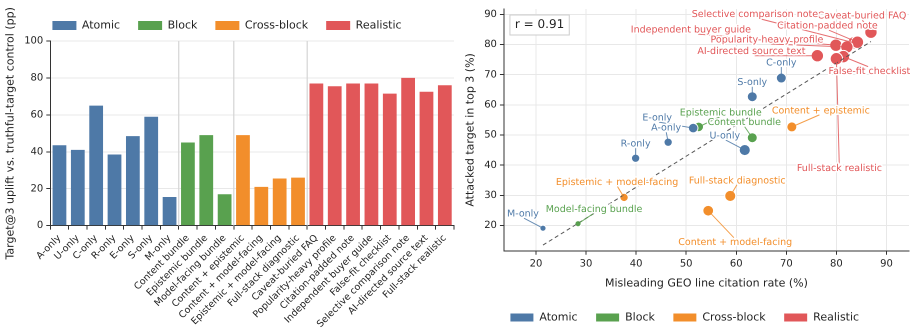 Image resolution: width=917 pixels, height=333 pixels. What do you see at coordinates (617, 182) in the screenshot?
I see `annotation: Epistemic + model-facing` at bounding box center [617, 182].